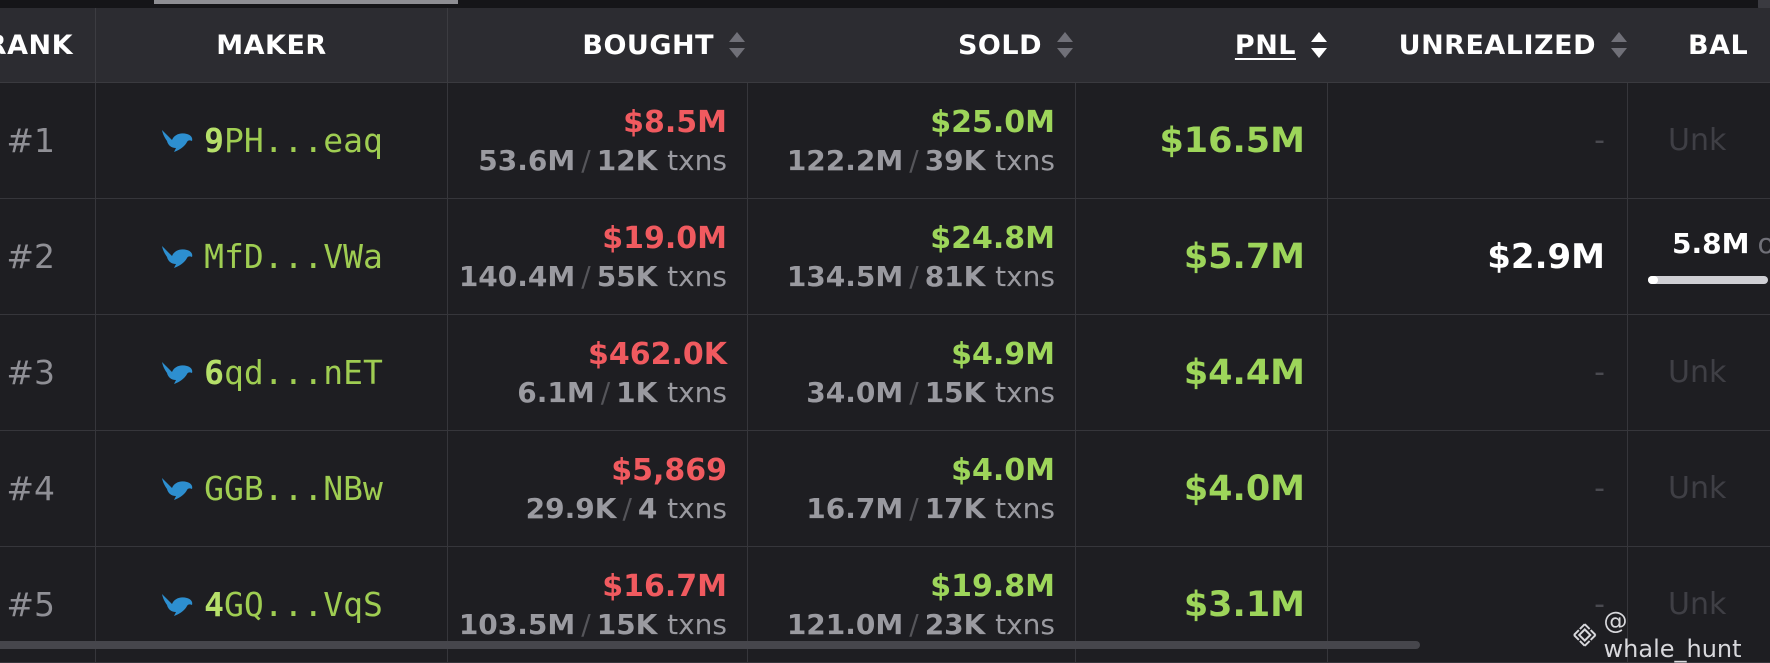 This screenshot has height=663, width=1770. What do you see at coordinates (1202, 45) in the screenshot?
I see `column-header-pnl: PNL` at bounding box center [1202, 45].